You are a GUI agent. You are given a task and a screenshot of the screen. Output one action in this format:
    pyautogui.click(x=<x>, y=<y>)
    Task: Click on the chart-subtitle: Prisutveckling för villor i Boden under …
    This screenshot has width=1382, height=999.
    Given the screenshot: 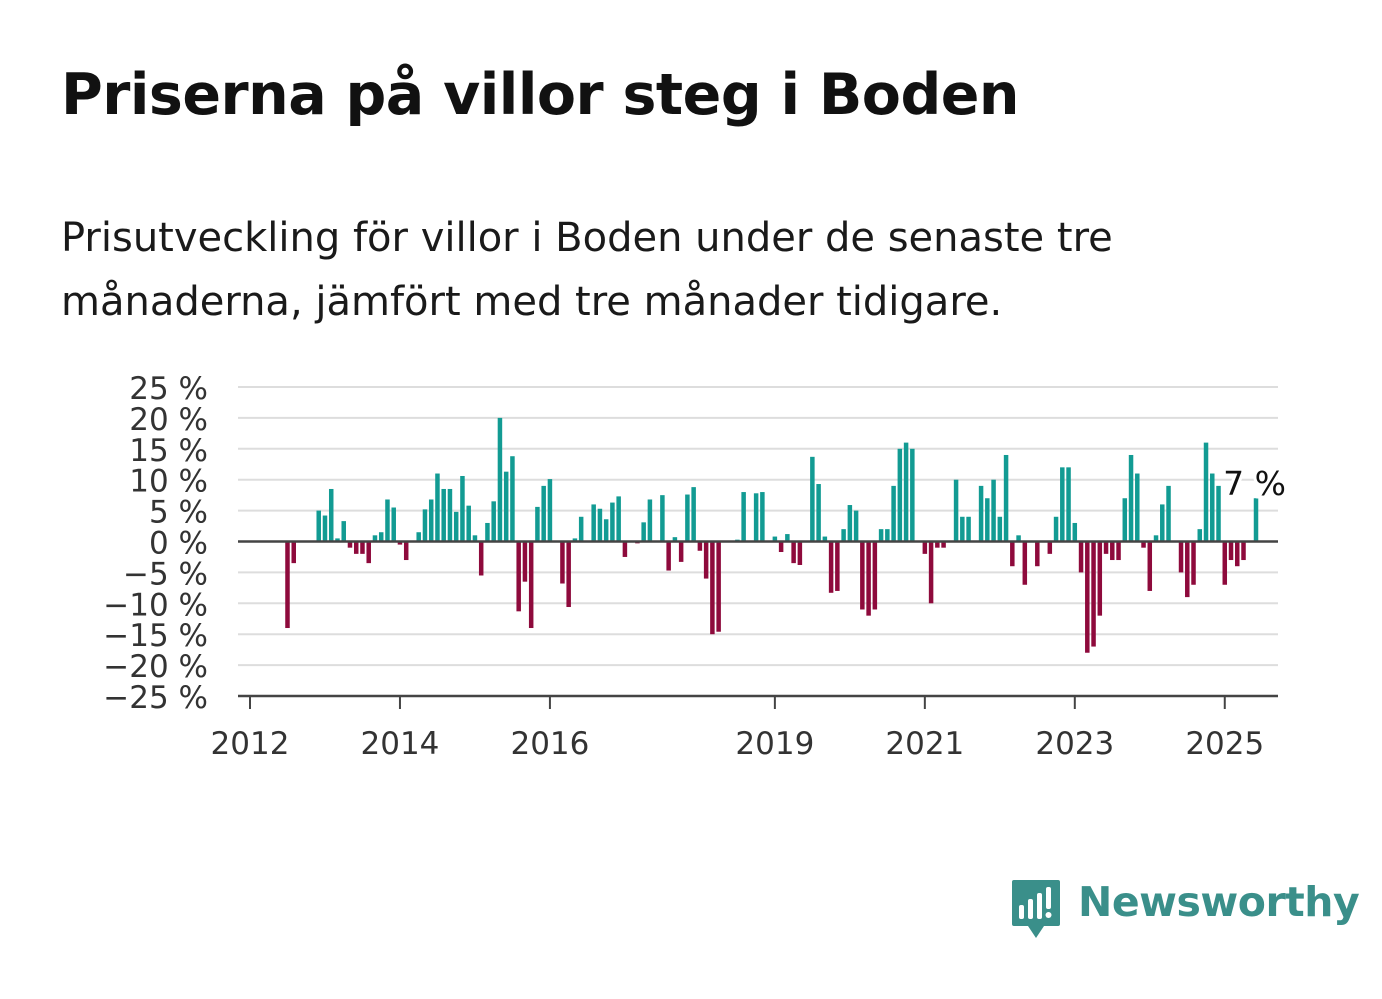 What is the action you would take?
    pyautogui.click(x=587, y=270)
    